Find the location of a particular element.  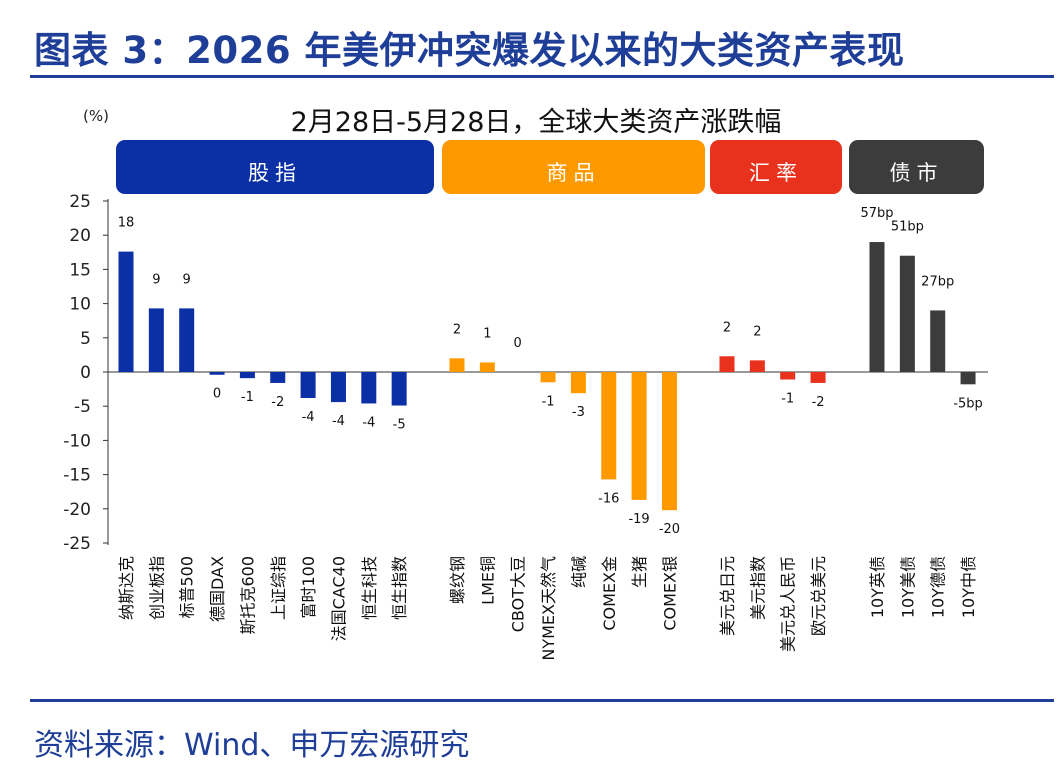

data-label: 18 is located at coordinates (126, 223).